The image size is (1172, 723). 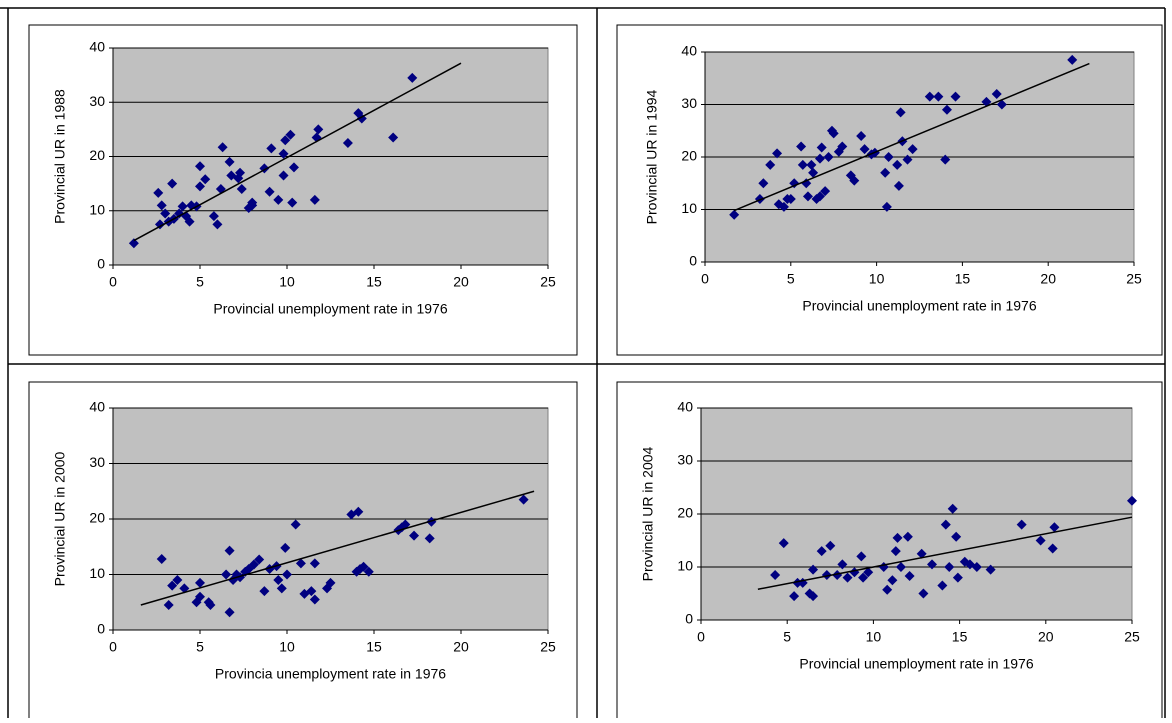 What do you see at coordinates (685, 566) in the screenshot?
I see `y-tick-label: 10` at bounding box center [685, 566].